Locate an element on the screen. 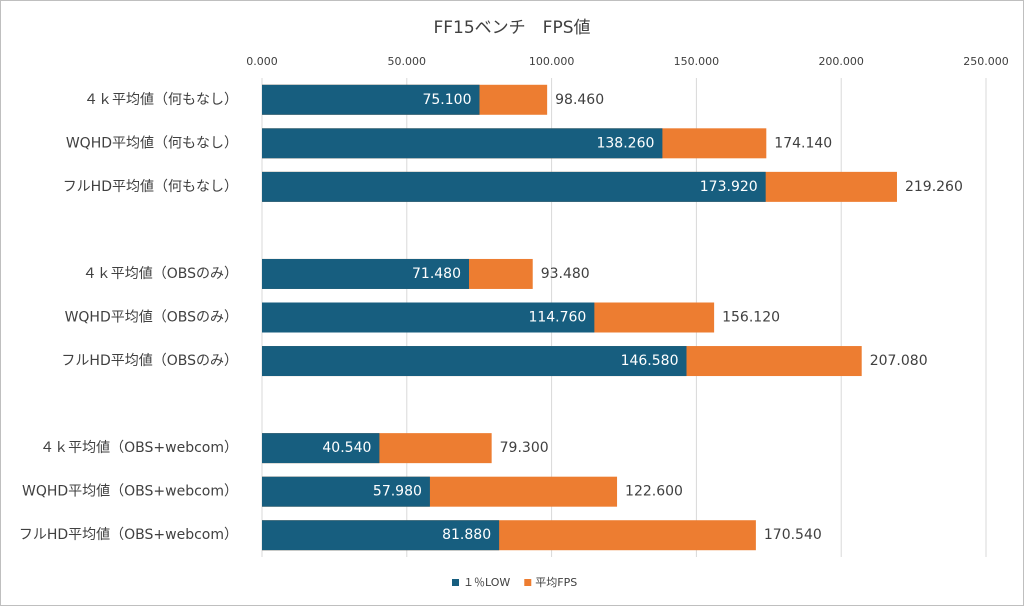 This screenshot has height=606, width=1024. data-label: 122.600 is located at coordinates (654, 492).